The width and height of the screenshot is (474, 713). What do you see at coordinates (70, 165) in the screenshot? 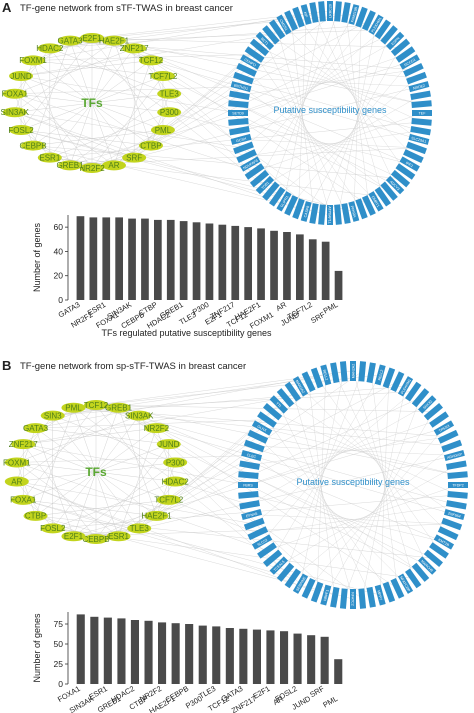
I see `tf-node-label: GREB1` at bounding box center [70, 165].